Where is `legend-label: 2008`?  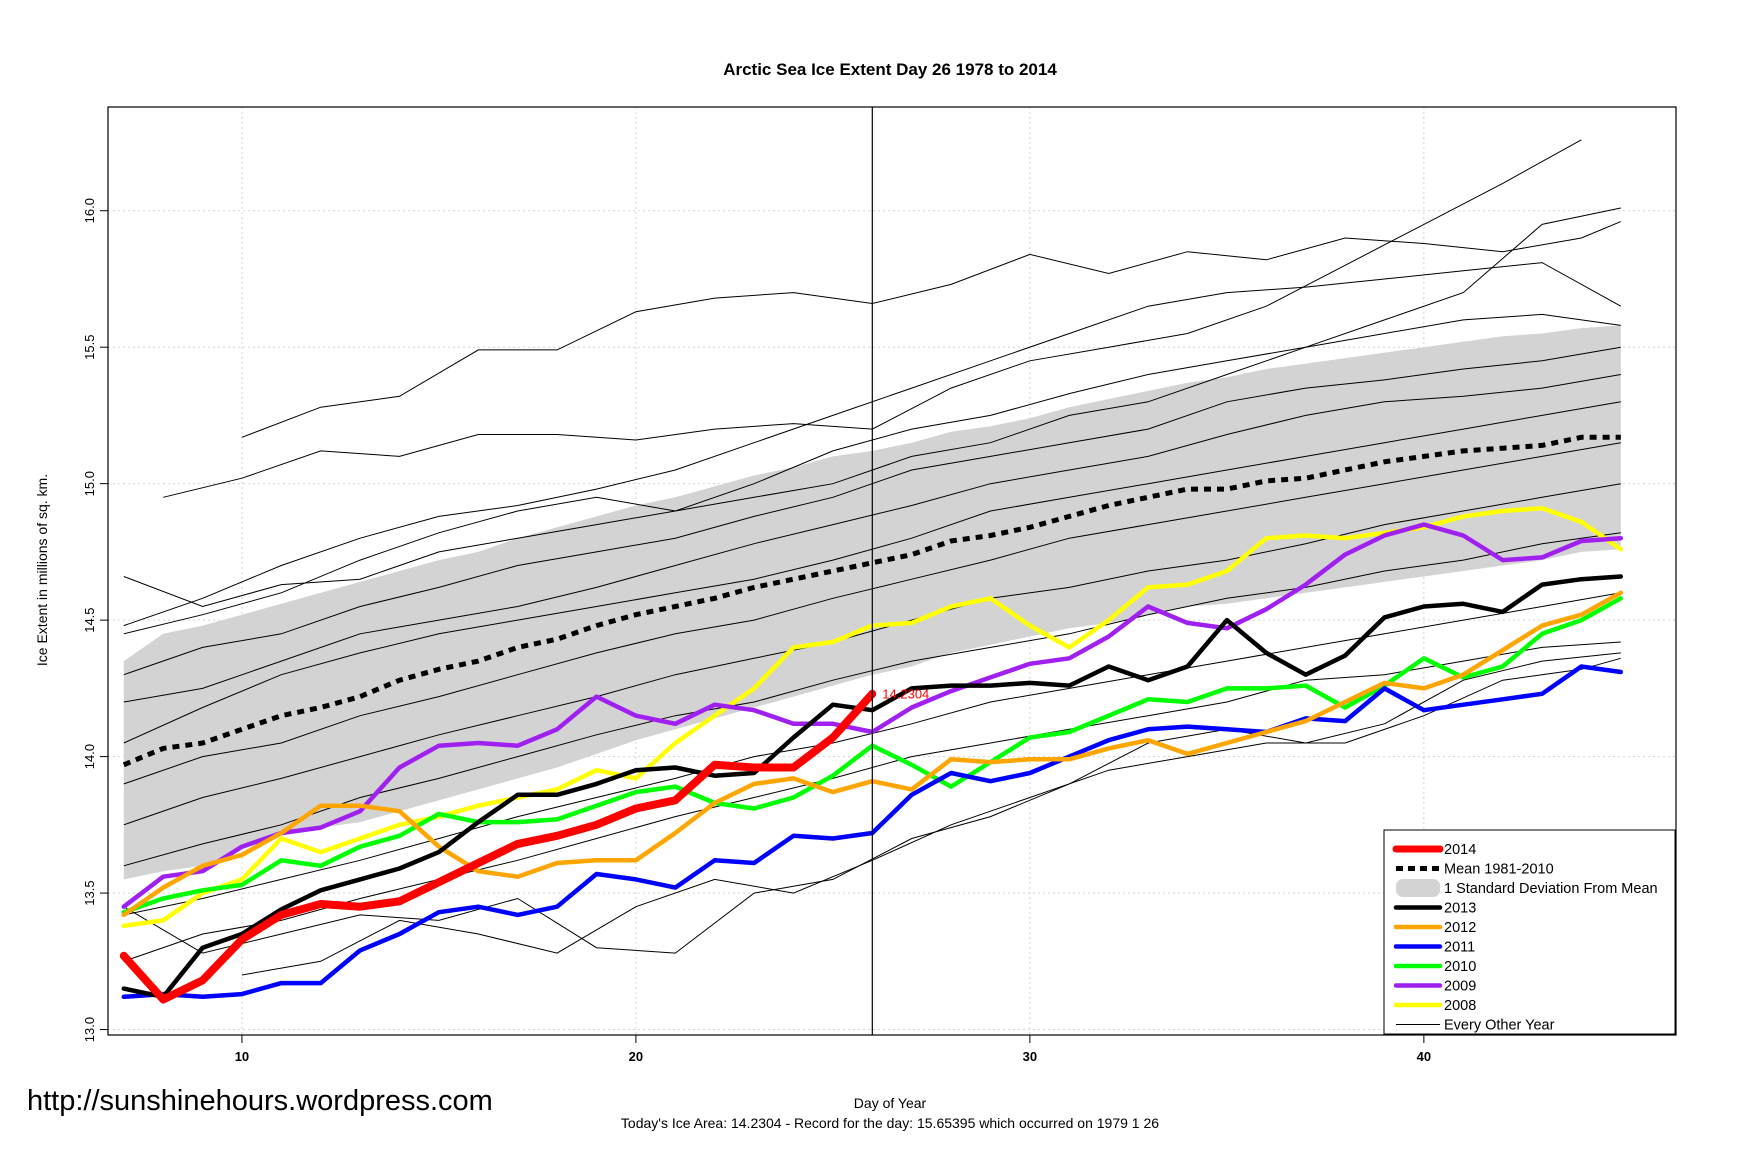 legend-label: 2008 is located at coordinates (1460, 1006).